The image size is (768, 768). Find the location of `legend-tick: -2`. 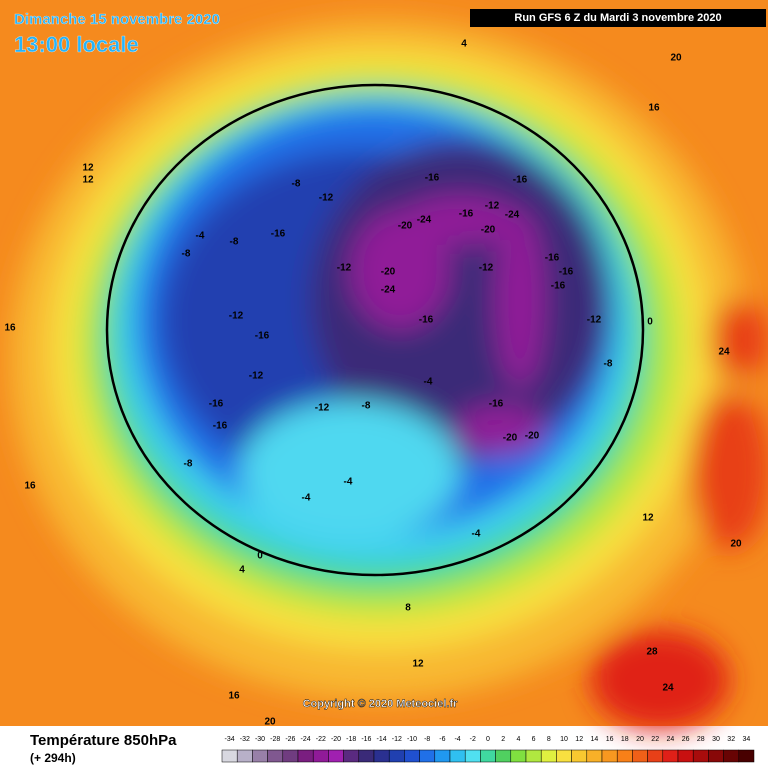

legend-tick: -2 is located at coordinates (473, 739).